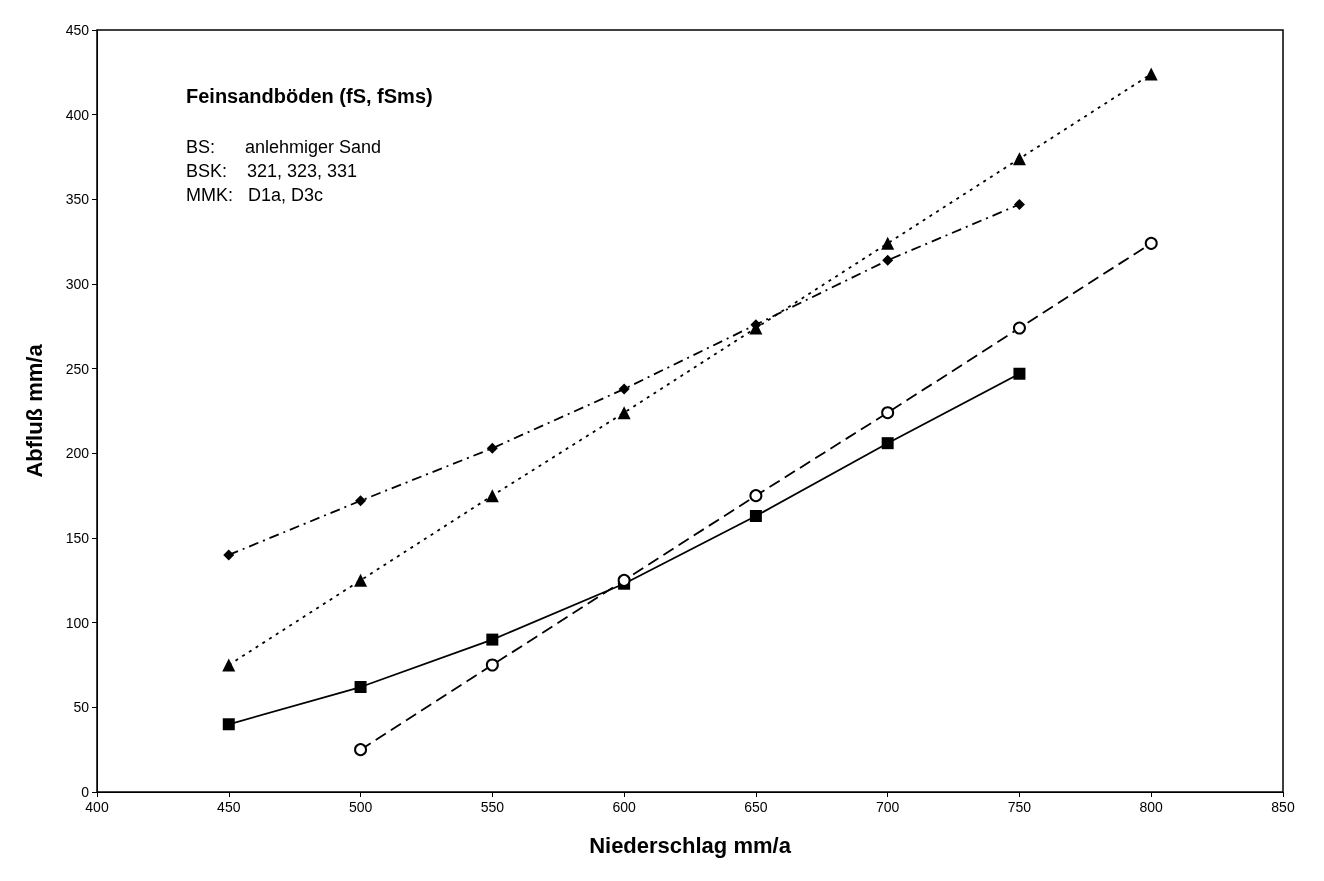 This screenshot has height=881, width=1324. Describe the element at coordinates (77, 453) in the screenshot. I see `y-tick-label: 200` at that location.